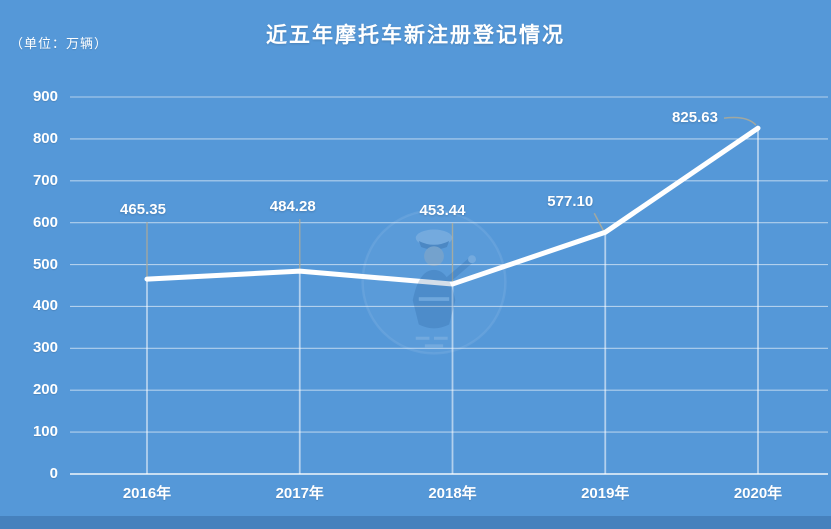 This screenshot has height=529, width=831. Describe the element at coordinates (59, 43) in the screenshot. I see `unit-label: （单位：万辆）` at that location.